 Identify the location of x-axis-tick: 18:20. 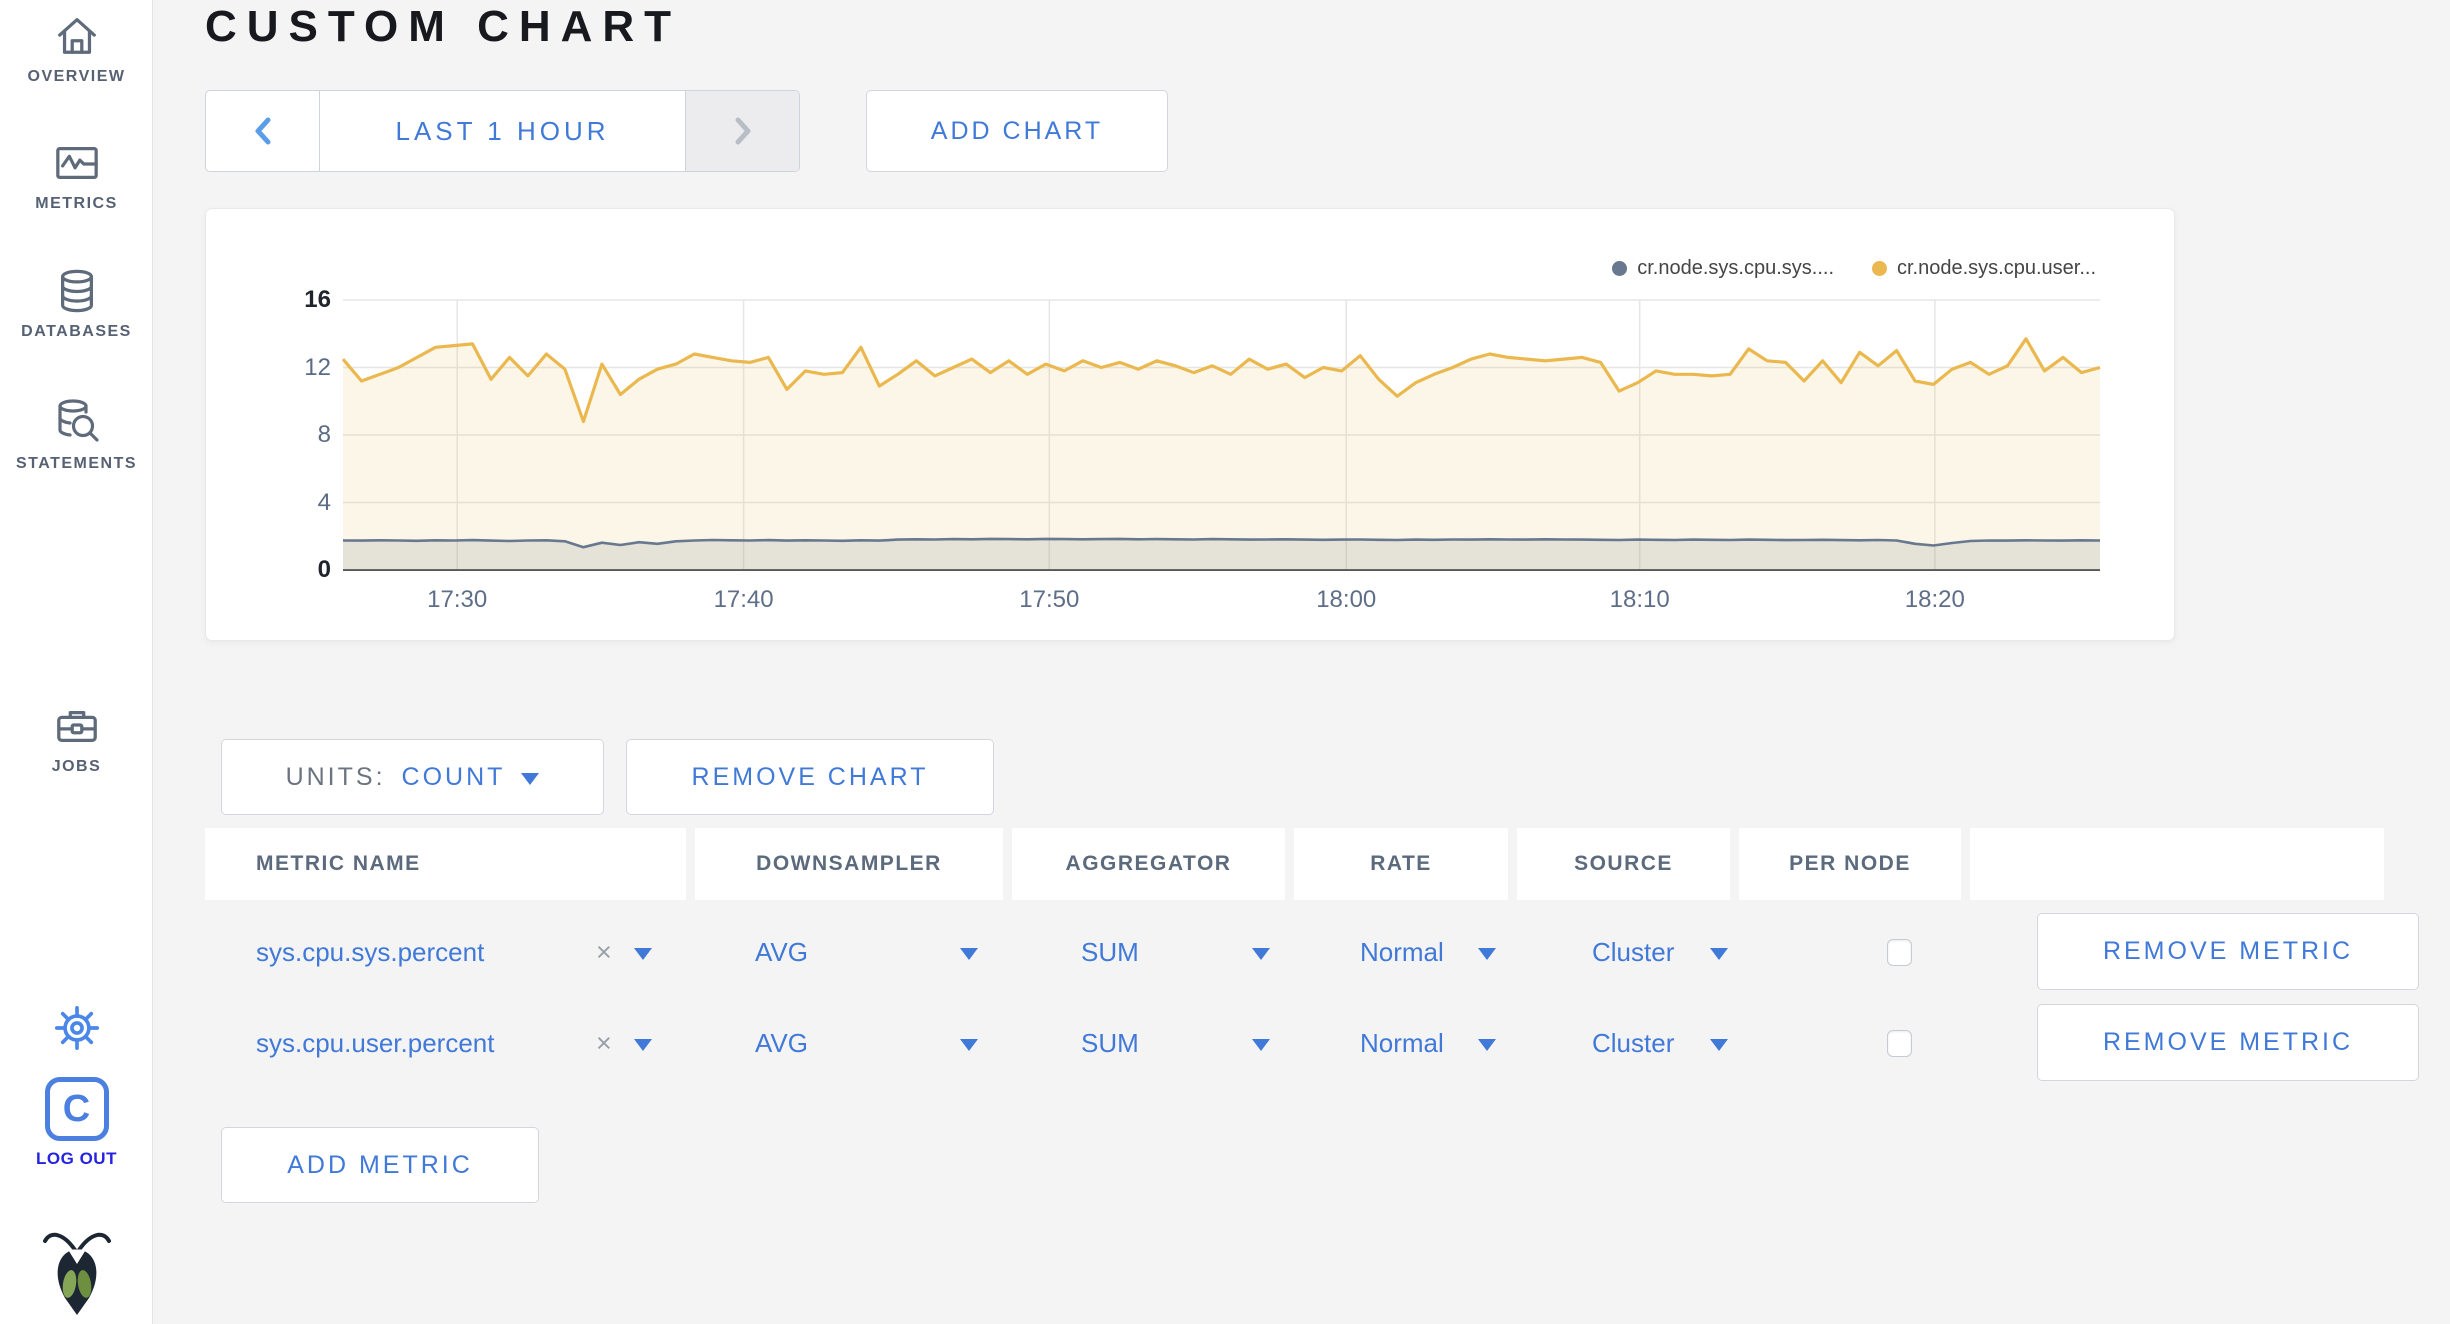
(1934, 599).